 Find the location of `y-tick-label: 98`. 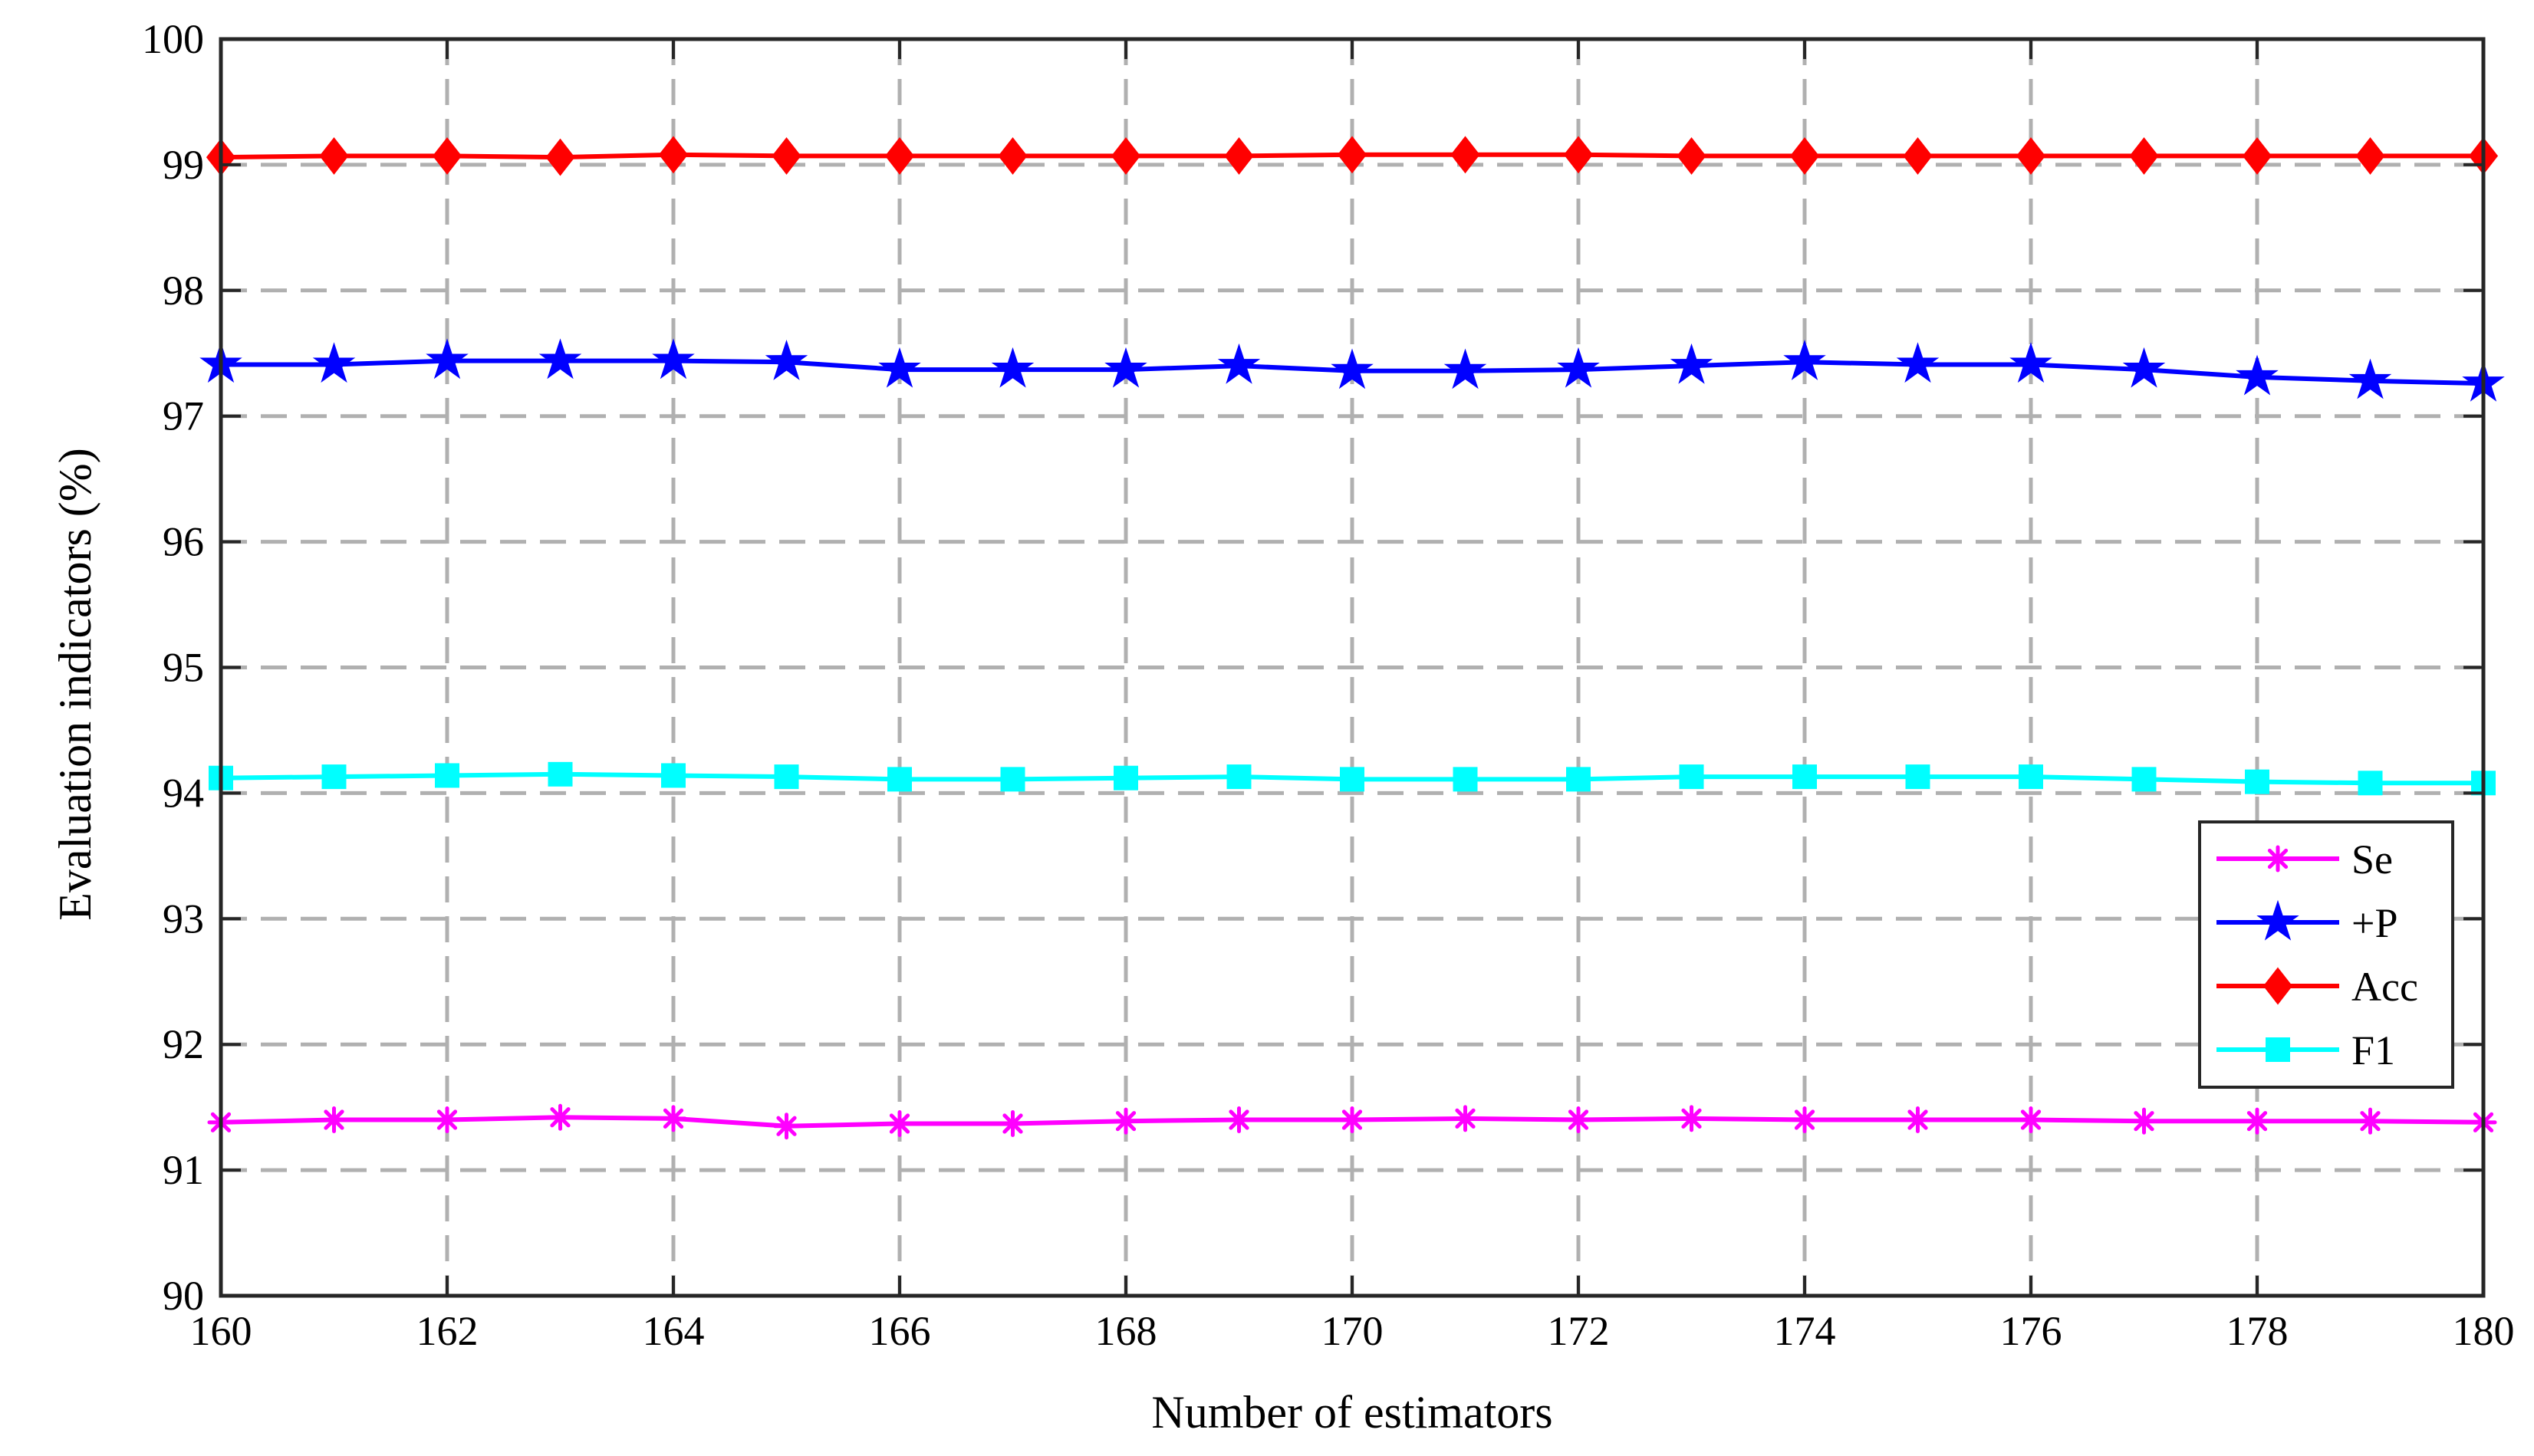

y-tick-label: 98 is located at coordinates (183, 291).